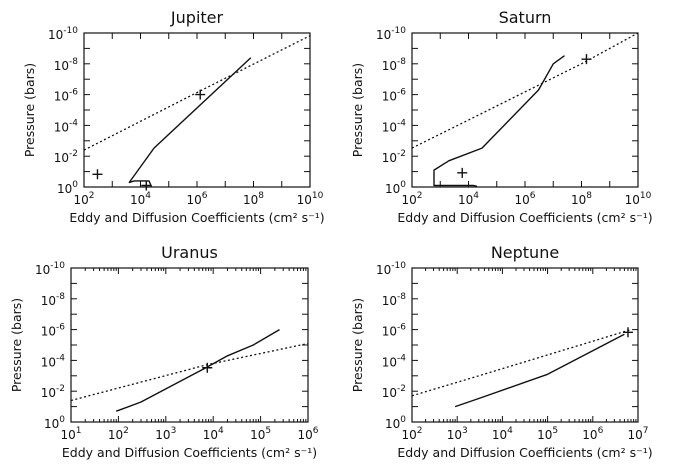  What do you see at coordinates (197, 17) in the screenshot?
I see `chart-title: Jupiter` at bounding box center [197, 17].